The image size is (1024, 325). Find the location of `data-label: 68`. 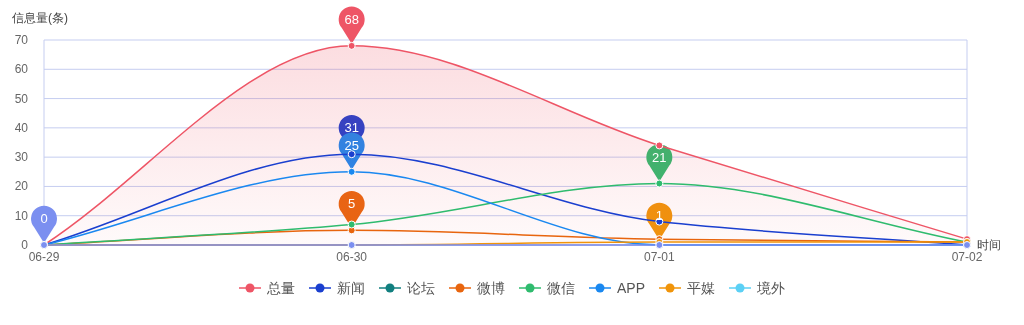

data-label: 68 is located at coordinates (351, 19).